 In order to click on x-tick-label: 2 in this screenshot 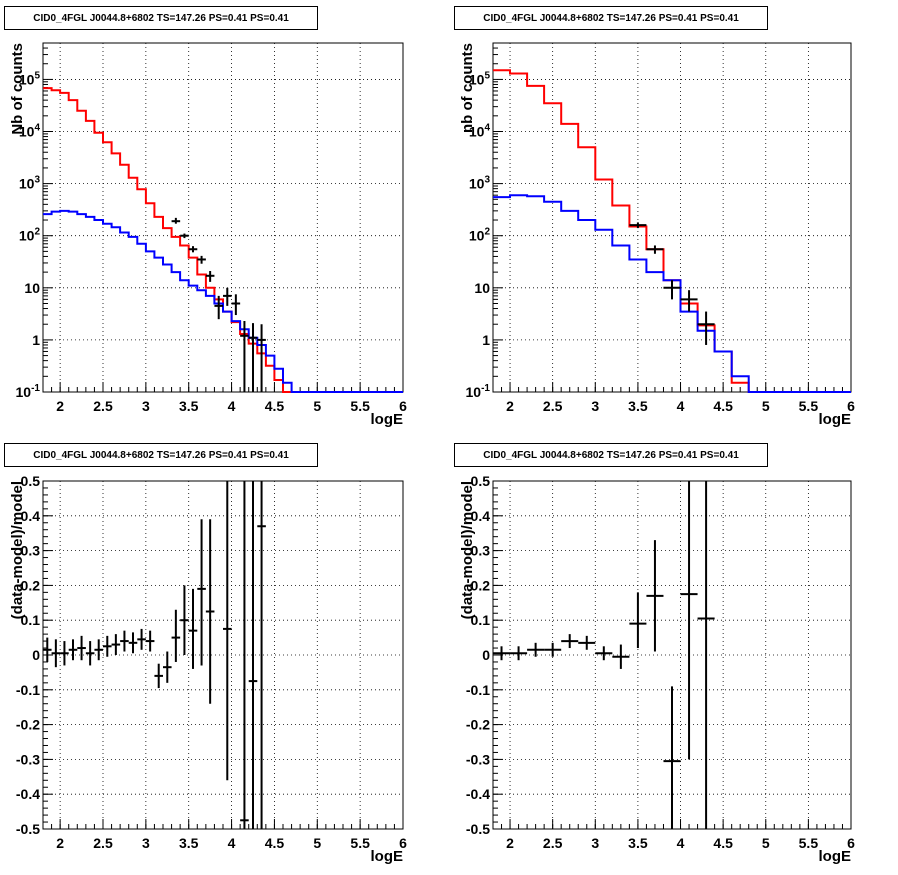, I will do `click(60, 843)`.